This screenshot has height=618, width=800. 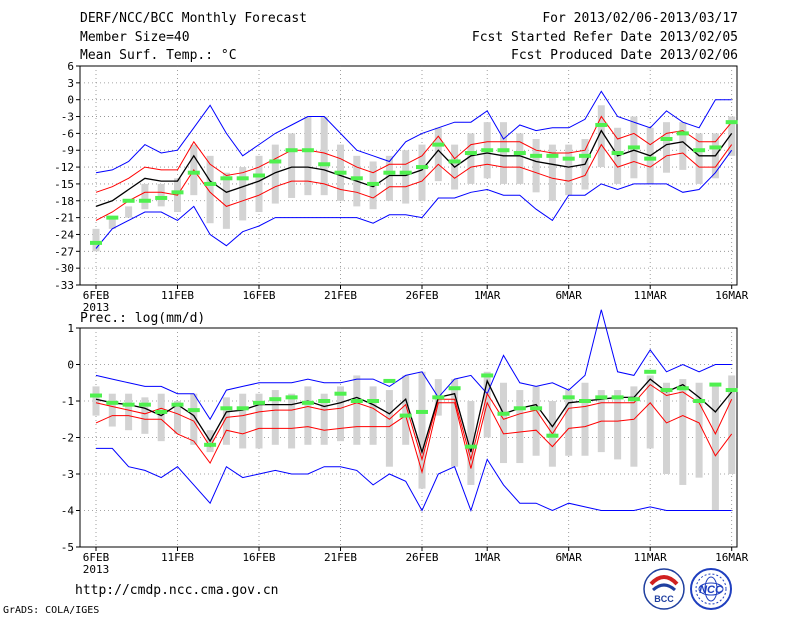 I want to click on source-url: http://cmdp.ncc.cma.gov.cn, so click(x=177, y=590).